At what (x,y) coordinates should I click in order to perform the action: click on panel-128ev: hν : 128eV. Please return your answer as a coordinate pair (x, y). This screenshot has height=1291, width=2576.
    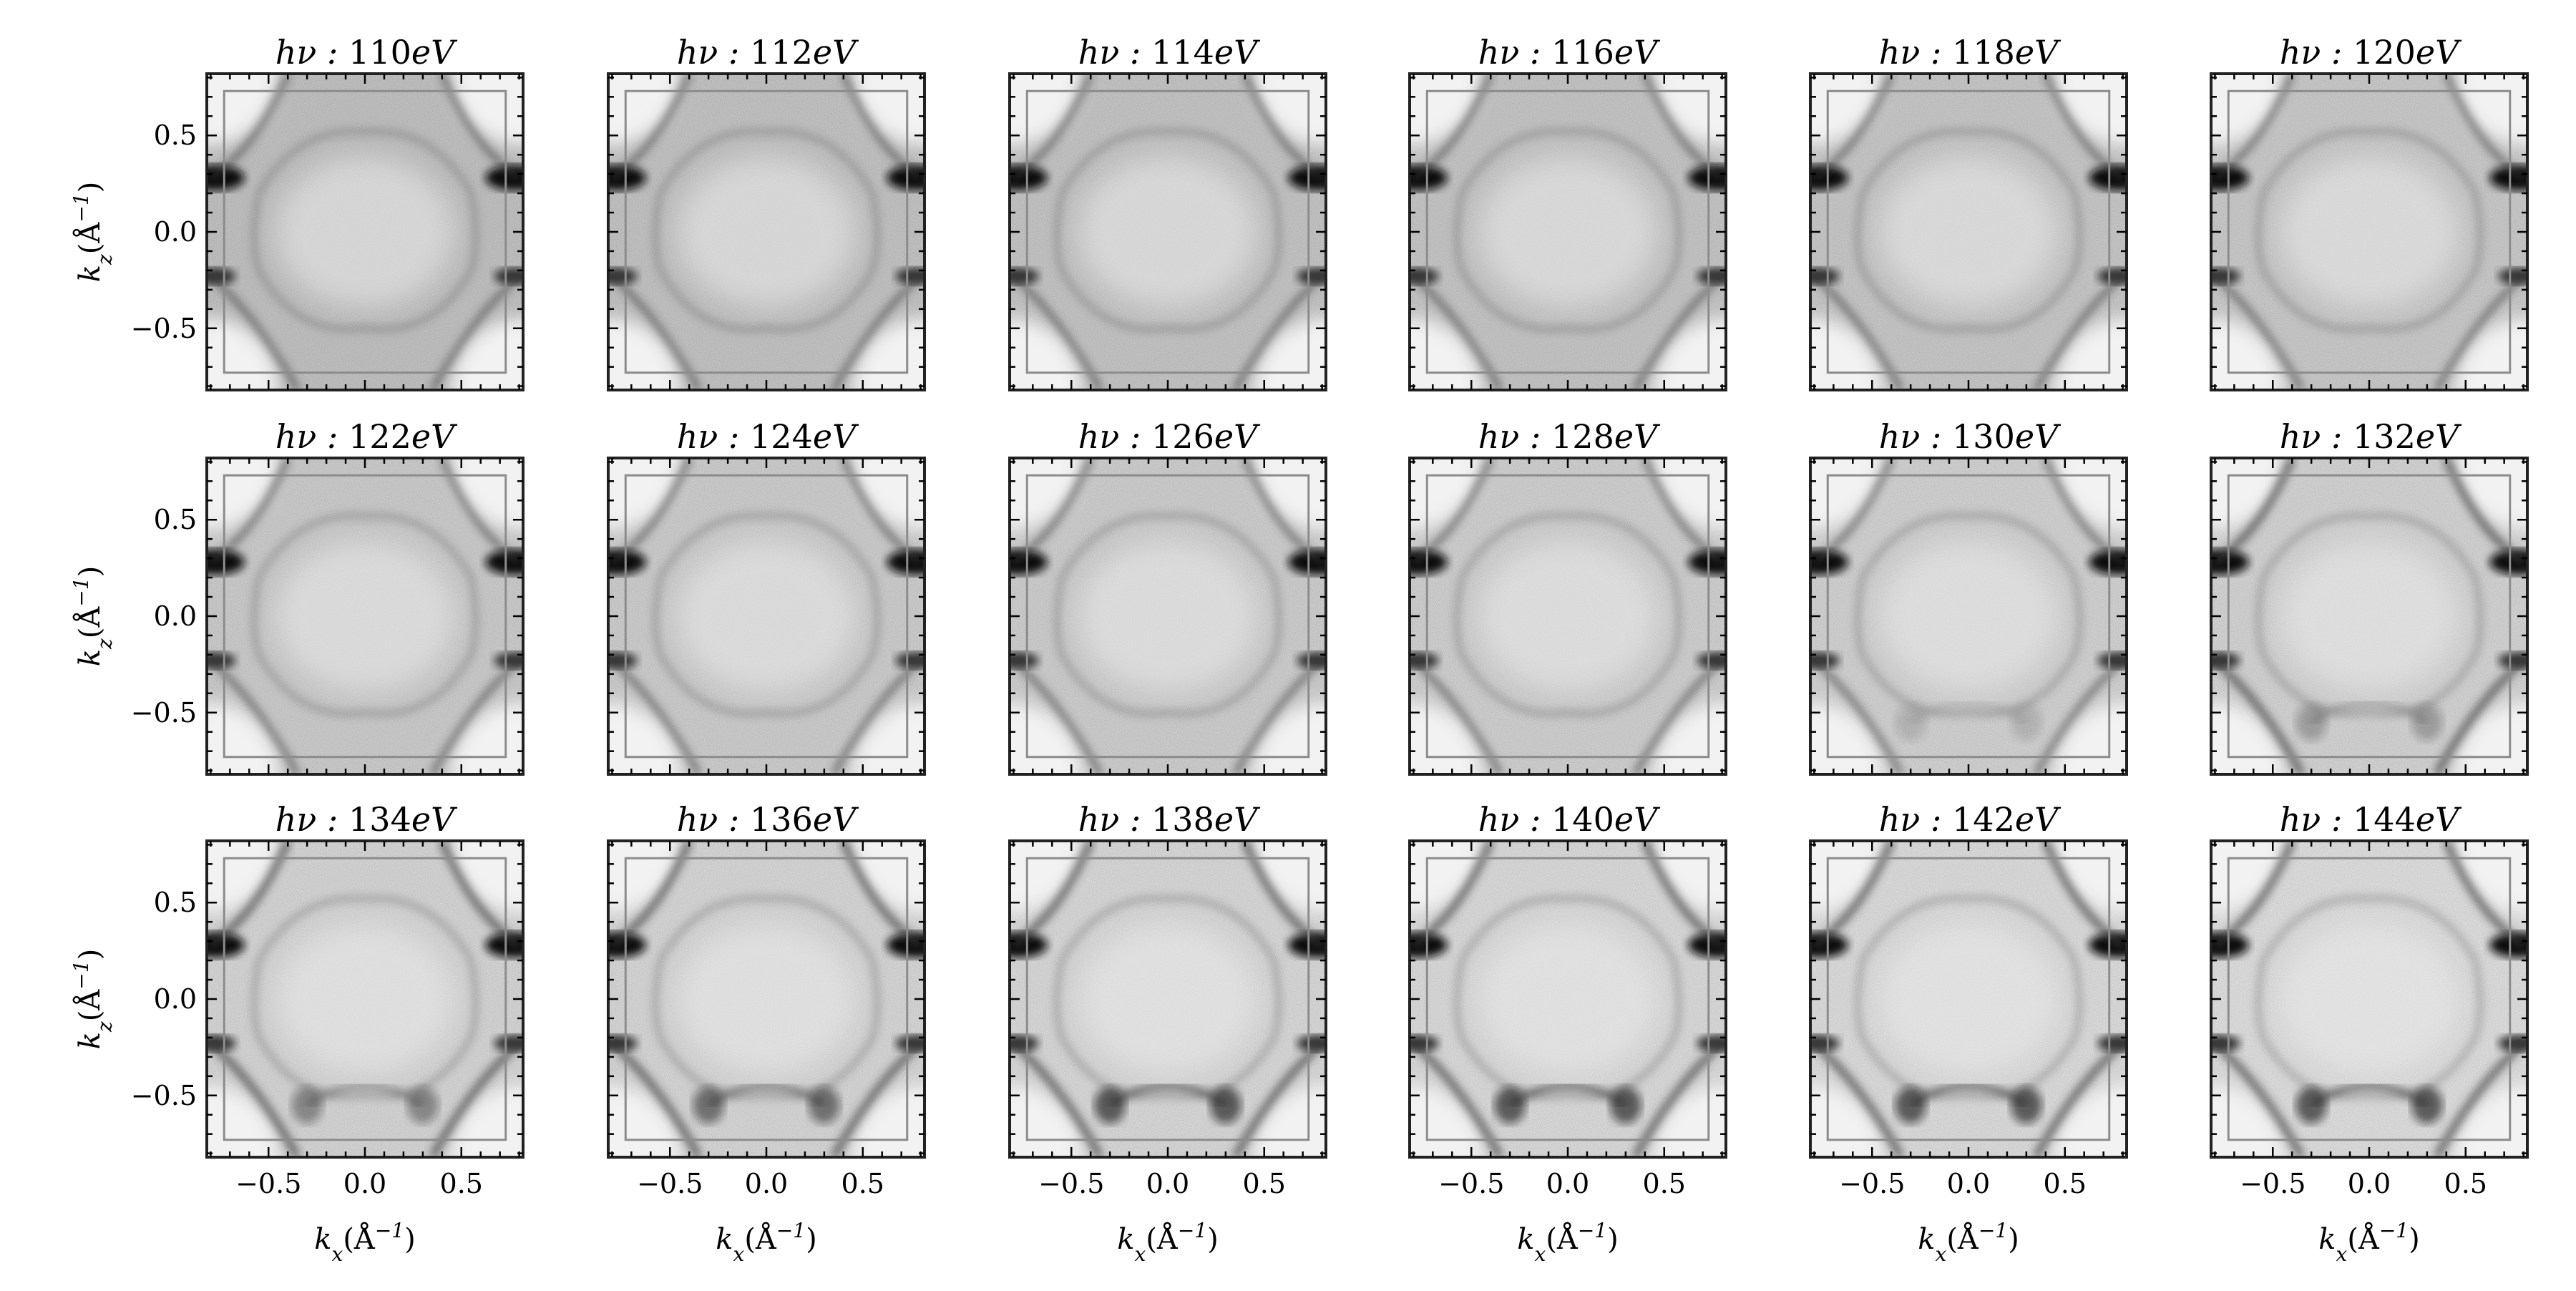
    Looking at the image, I should click on (1567, 596).